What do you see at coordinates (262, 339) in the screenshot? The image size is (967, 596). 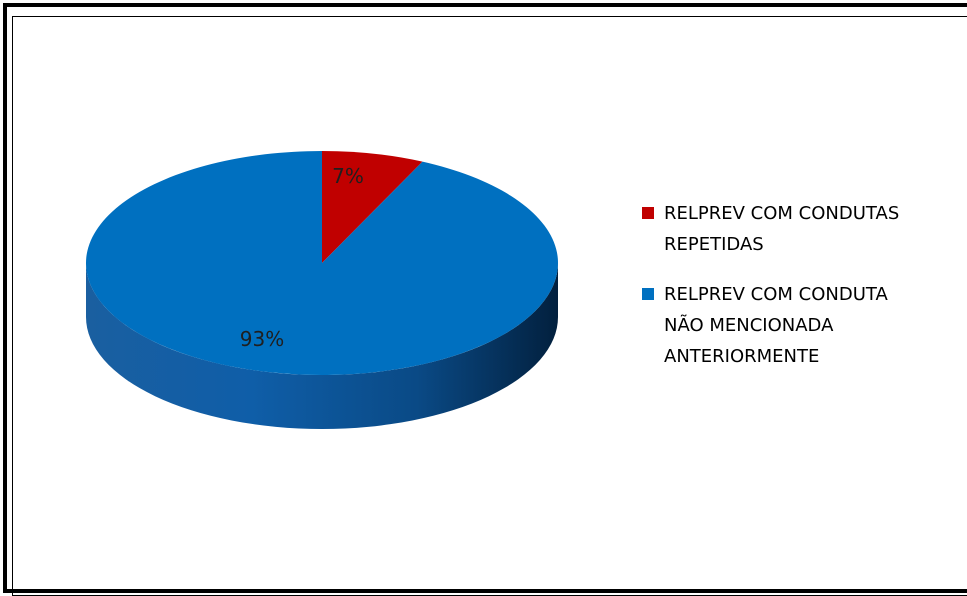 I see `data-label-not-mentioned: 93%` at bounding box center [262, 339].